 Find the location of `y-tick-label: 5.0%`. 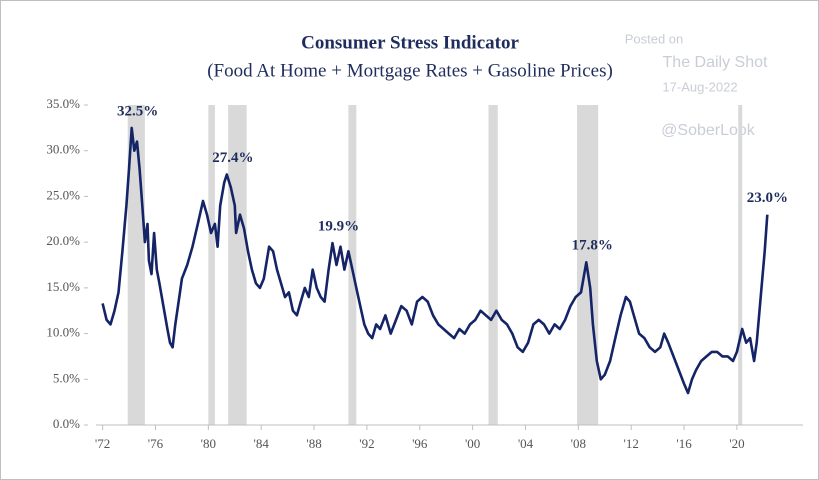

y-tick-label: 5.0% is located at coordinates (66, 377).